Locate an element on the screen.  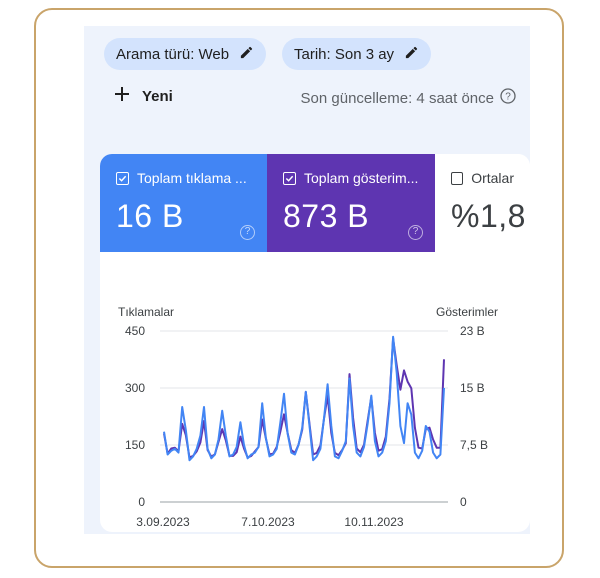
checkbox-unchecked-icon is located at coordinates (457, 178).